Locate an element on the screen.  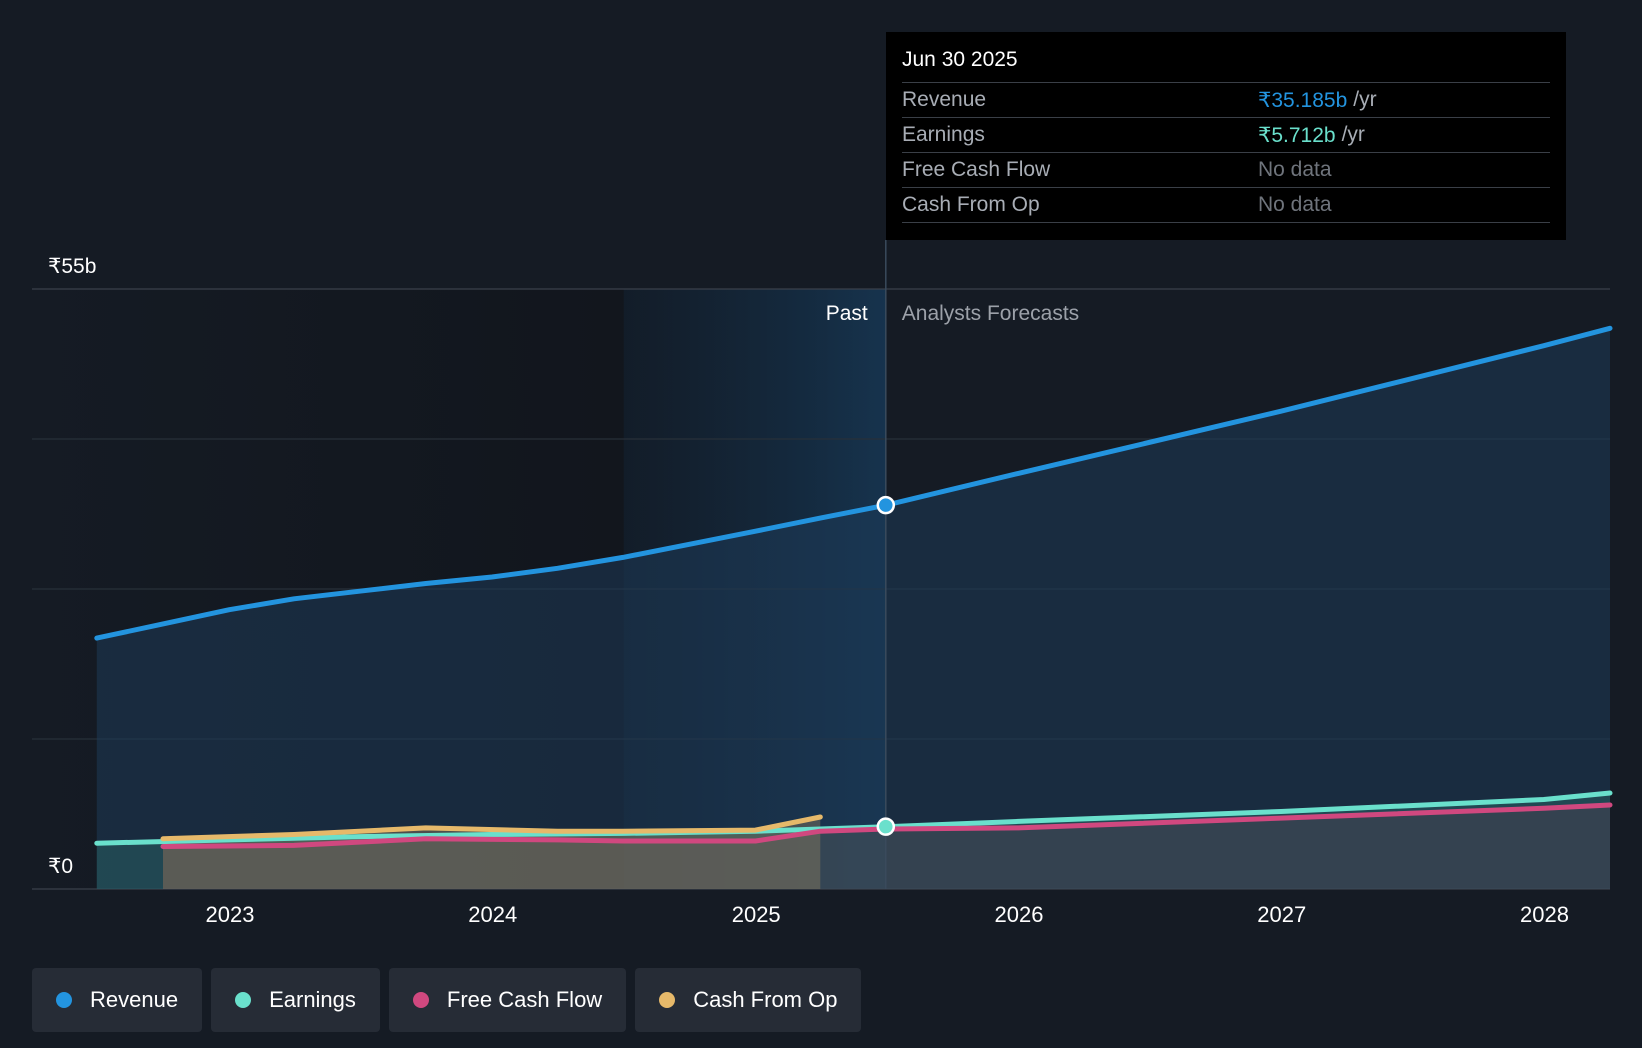
earnings-marker is located at coordinates (886, 826).